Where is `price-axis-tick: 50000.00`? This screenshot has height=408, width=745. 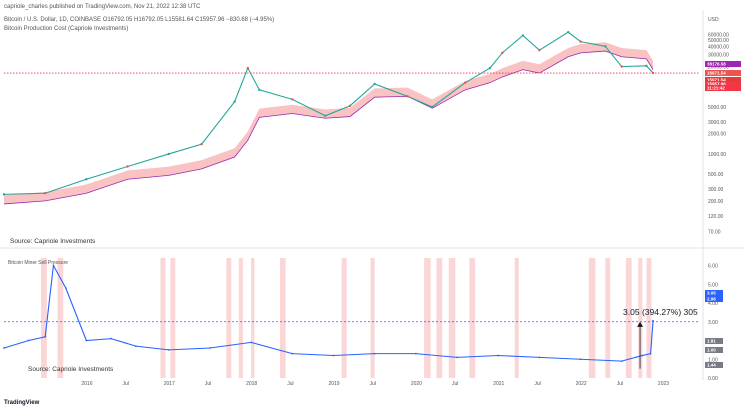 price-axis-tick: 50000.00 is located at coordinates (718, 41).